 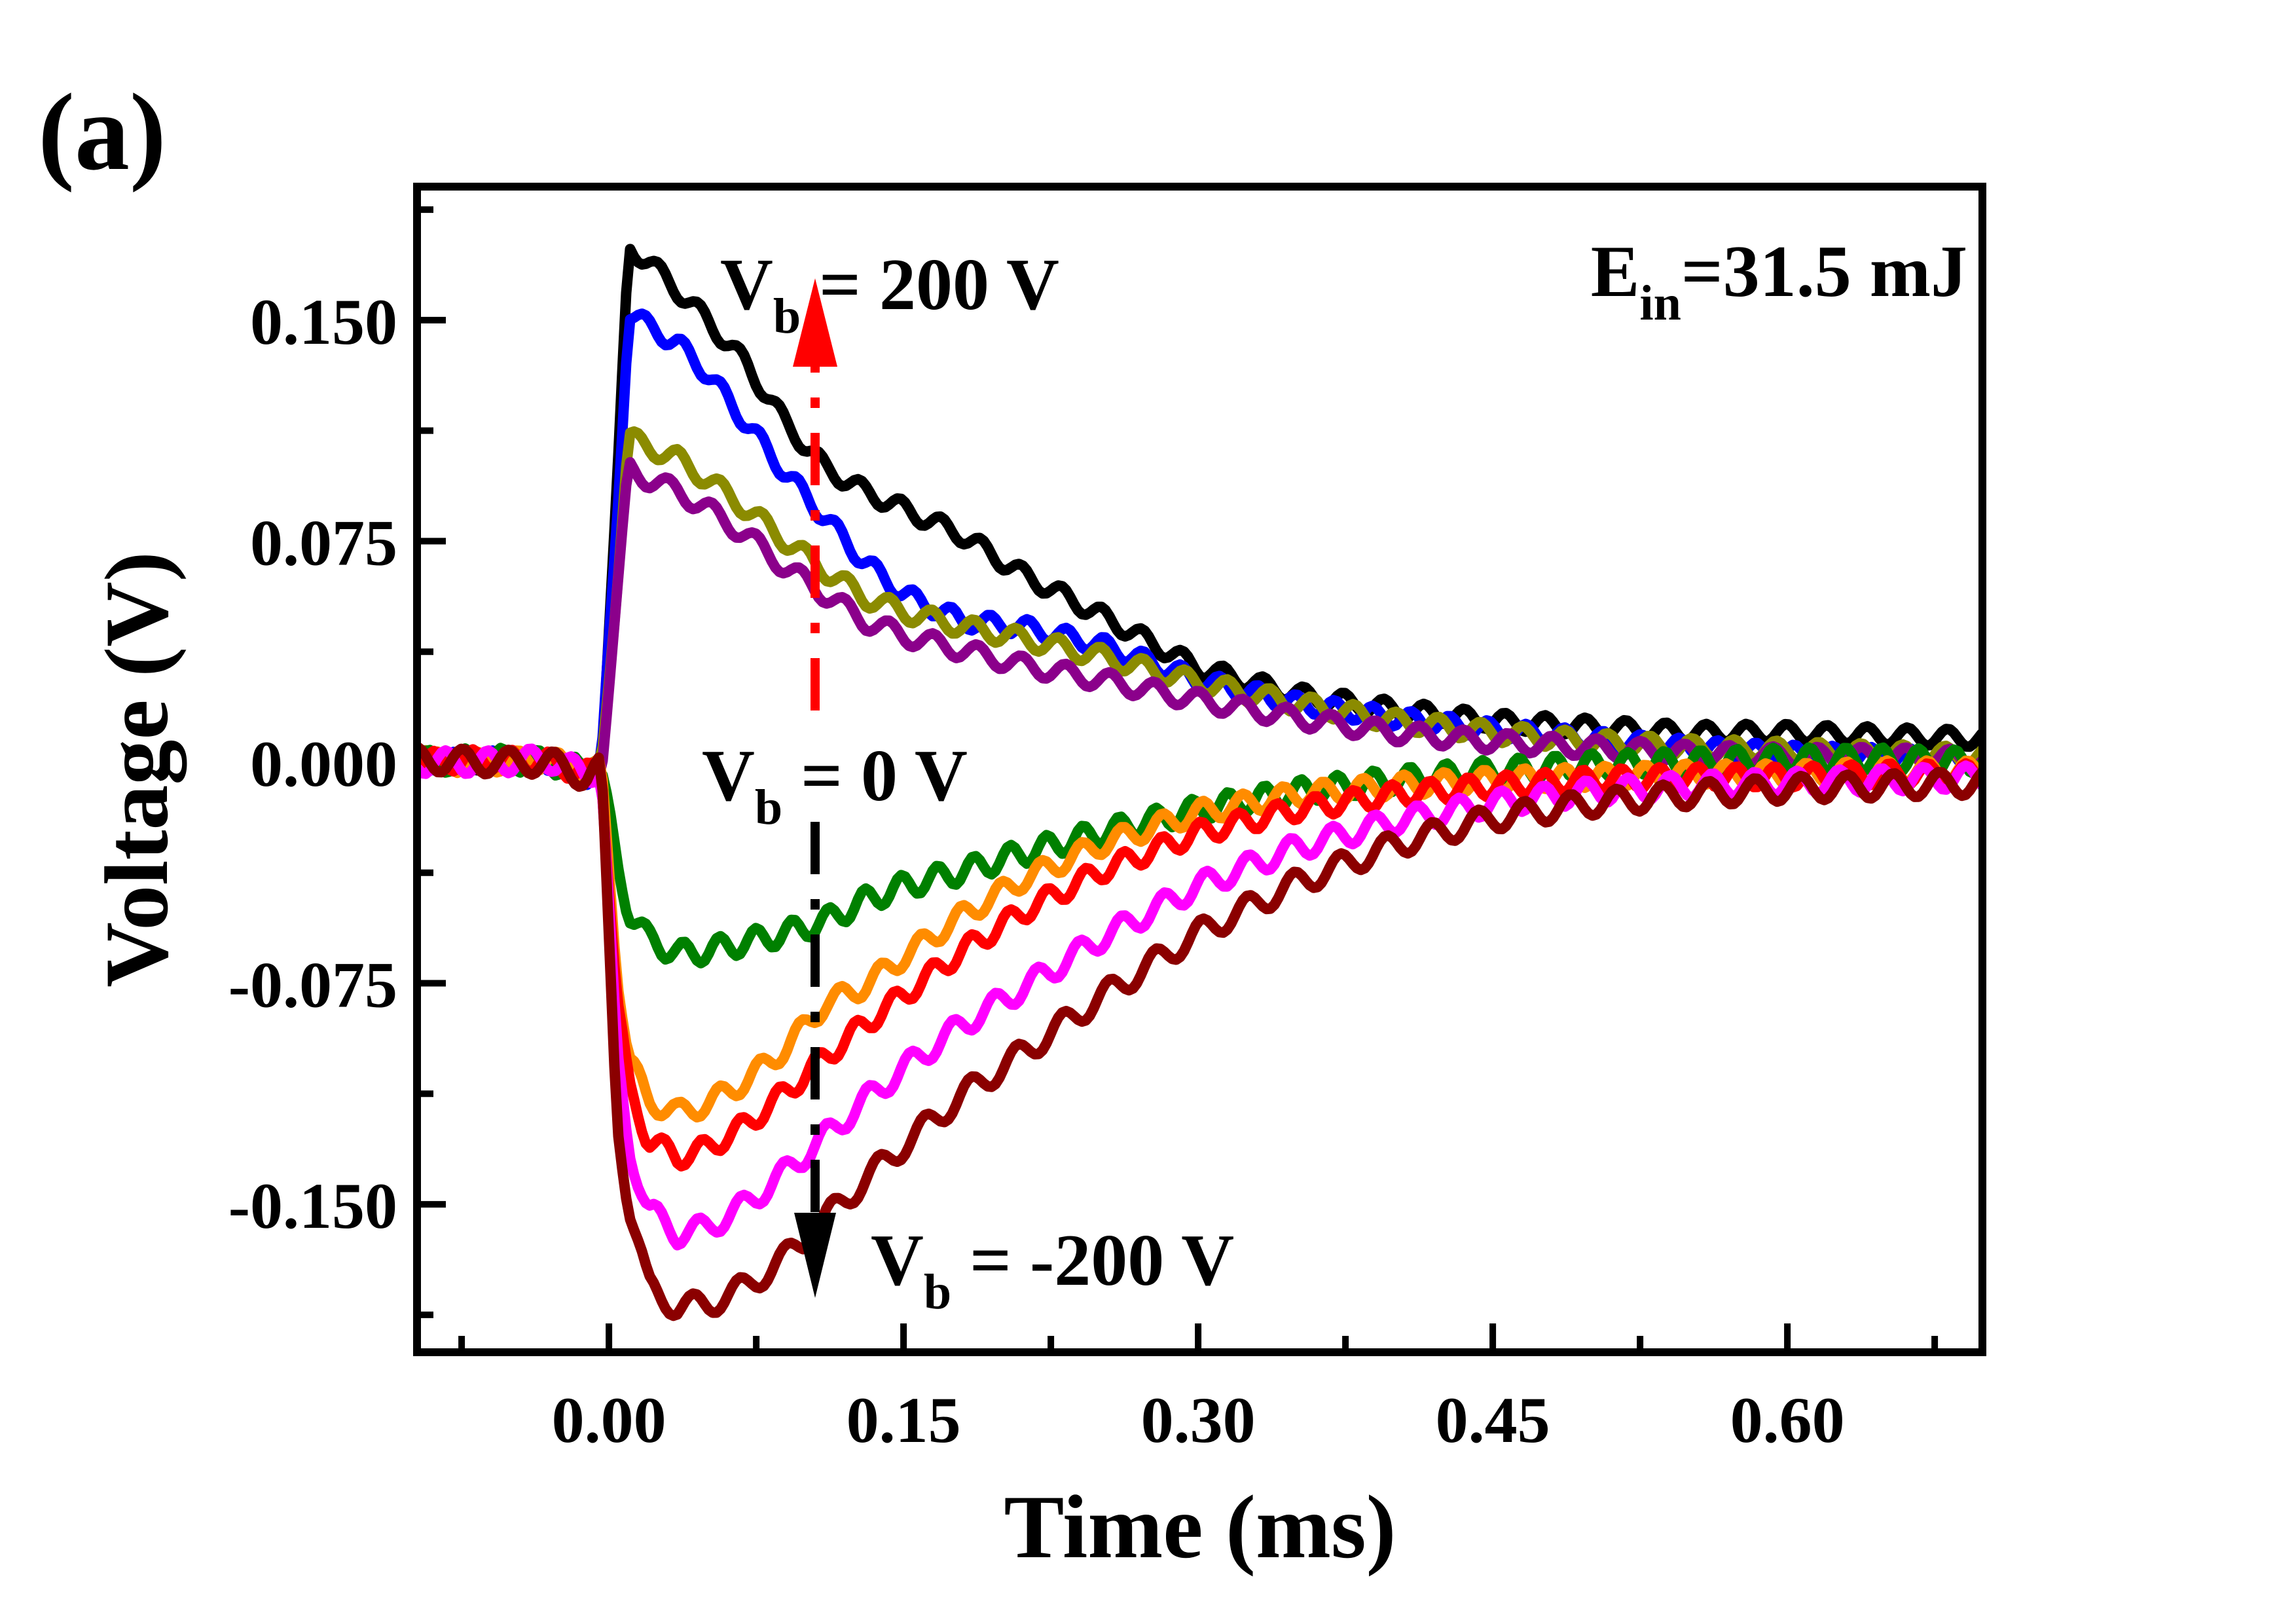 What do you see at coordinates (875, 776) in the screenshot?
I see `annotation-vb-0-rest: = 0 V` at bounding box center [875, 776].